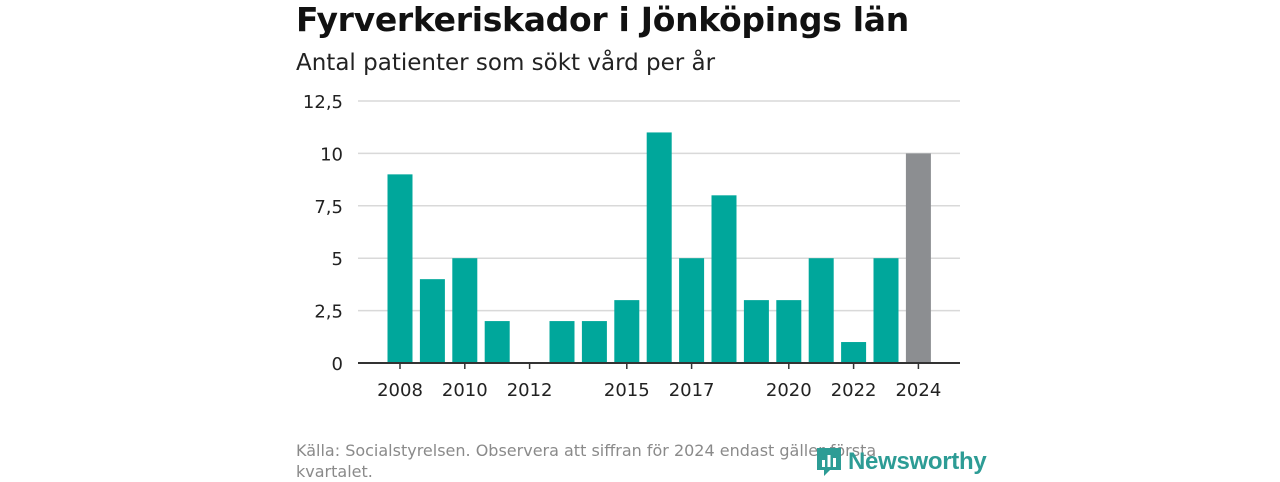 Image resolution: width=1280 pixels, height=482 pixels. I want to click on newsworthy-logo-icon, so click(829, 462).